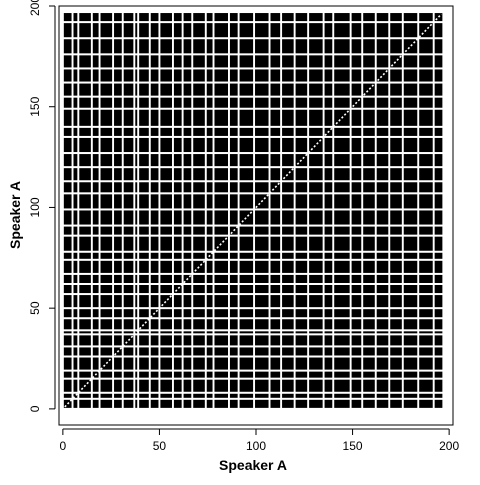  Describe the element at coordinates (63, 446) in the screenshot. I see `x-tick-label: 0` at that location.